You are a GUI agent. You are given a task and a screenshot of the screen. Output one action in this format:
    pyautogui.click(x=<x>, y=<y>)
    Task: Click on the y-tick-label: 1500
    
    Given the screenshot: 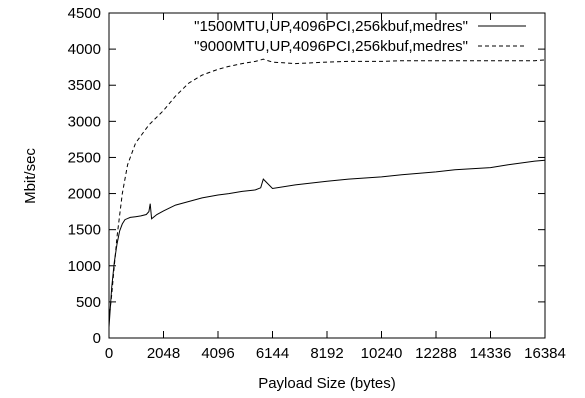 What is the action you would take?
    pyautogui.click(x=84, y=230)
    